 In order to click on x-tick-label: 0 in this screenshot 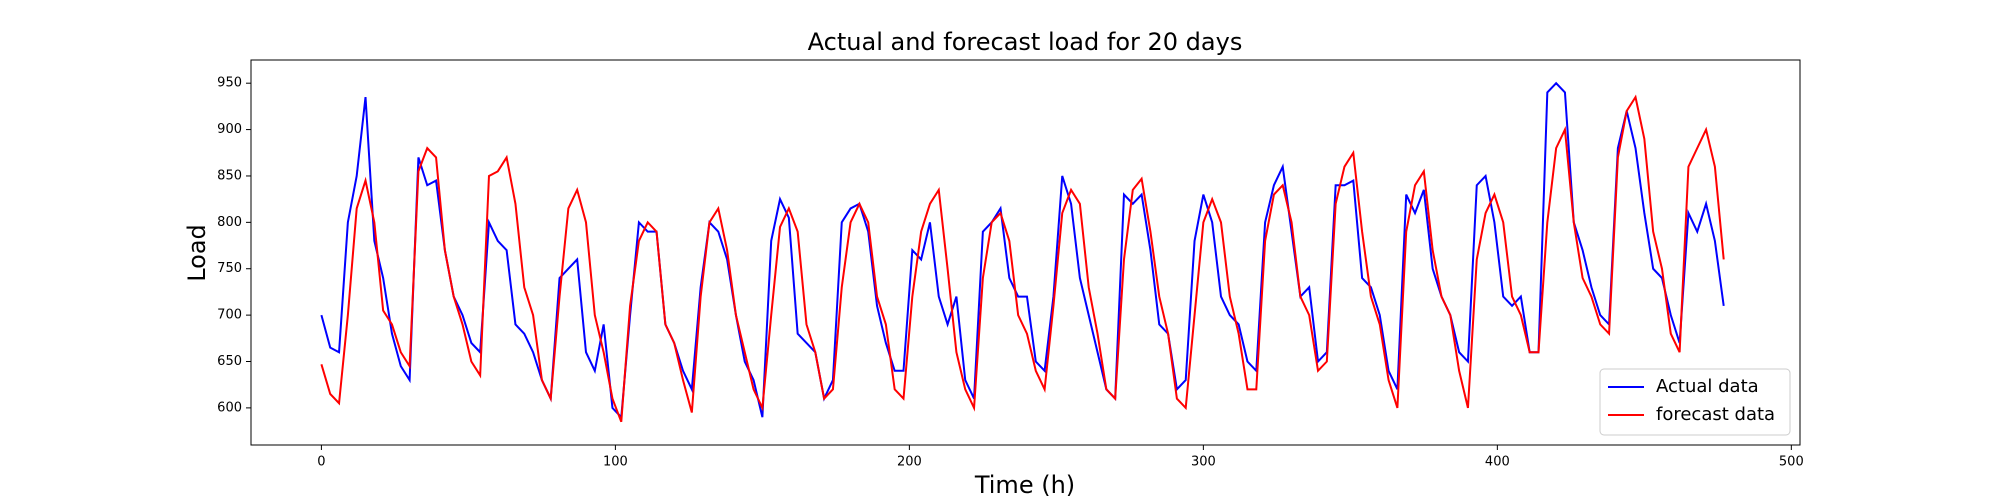, I will do `click(321, 462)`.